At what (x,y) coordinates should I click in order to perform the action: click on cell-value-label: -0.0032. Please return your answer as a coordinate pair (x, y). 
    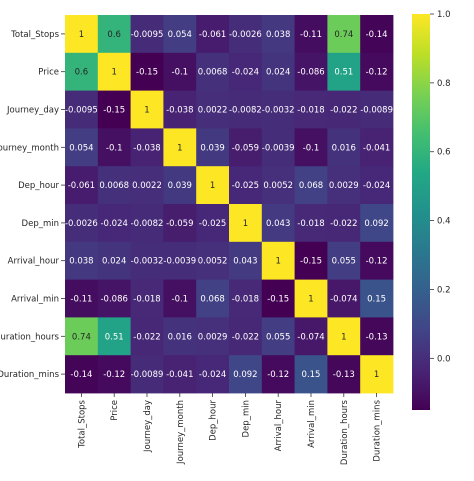
    Looking at the image, I should click on (147, 262).